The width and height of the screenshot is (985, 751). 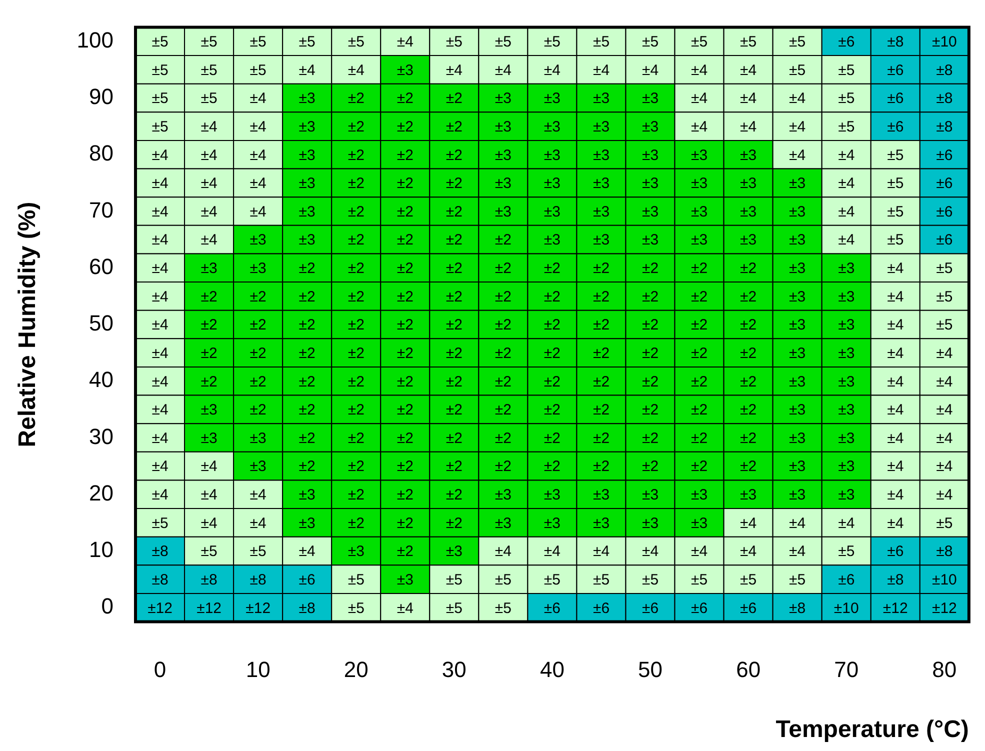 What do you see at coordinates (101, 323) in the screenshot?
I see `y-tick-label: 50` at bounding box center [101, 323].